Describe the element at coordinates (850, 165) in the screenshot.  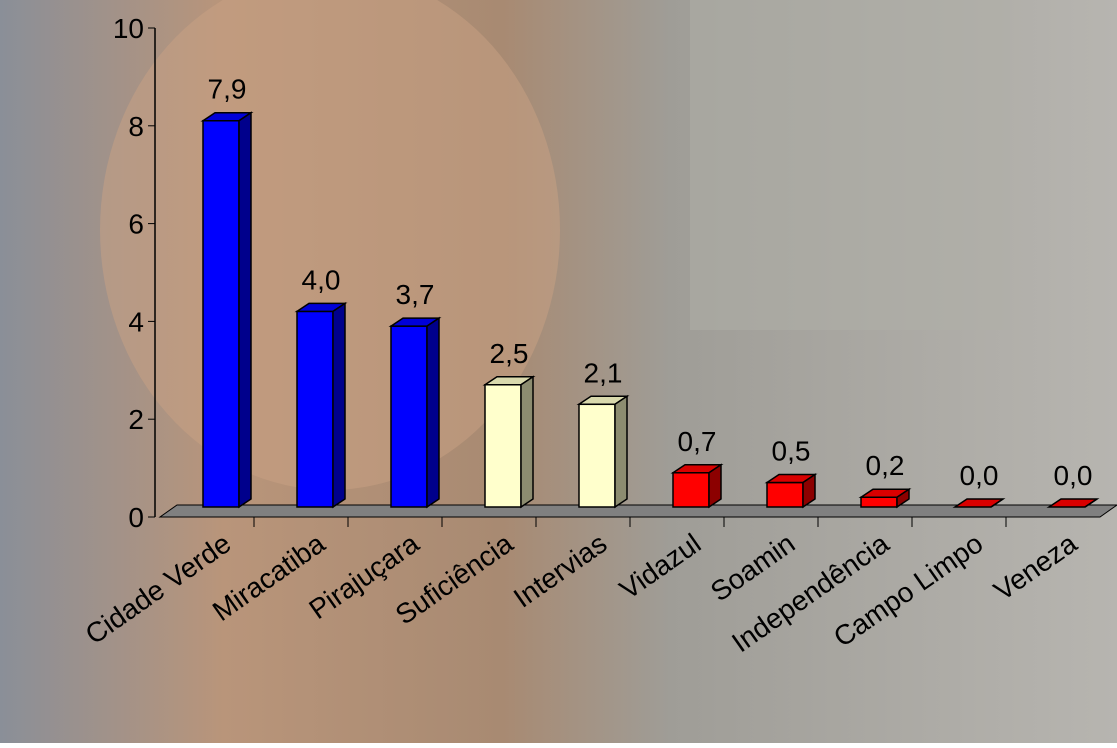
I see `background-photo` at that location.